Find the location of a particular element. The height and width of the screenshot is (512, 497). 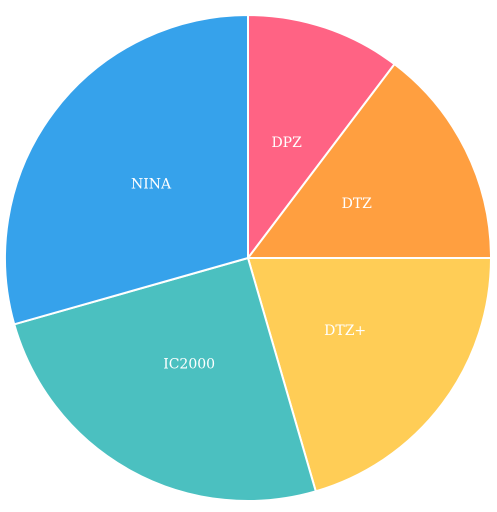

slice-label-dtzplus: DTZ+ is located at coordinates (345, 331).